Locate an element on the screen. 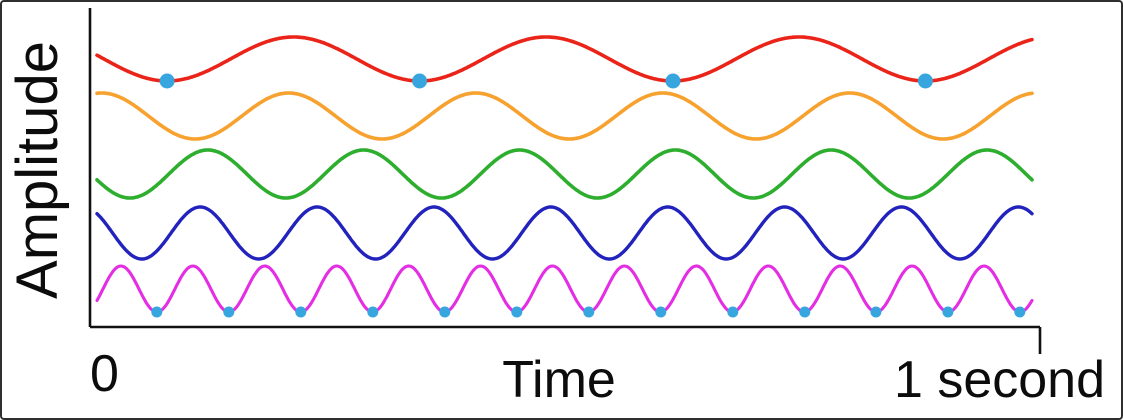 Image resolution: width=1123 pixels, height=420 pixels. x-tick-label-one-second: 1 second is located at coordinates (999, 380).